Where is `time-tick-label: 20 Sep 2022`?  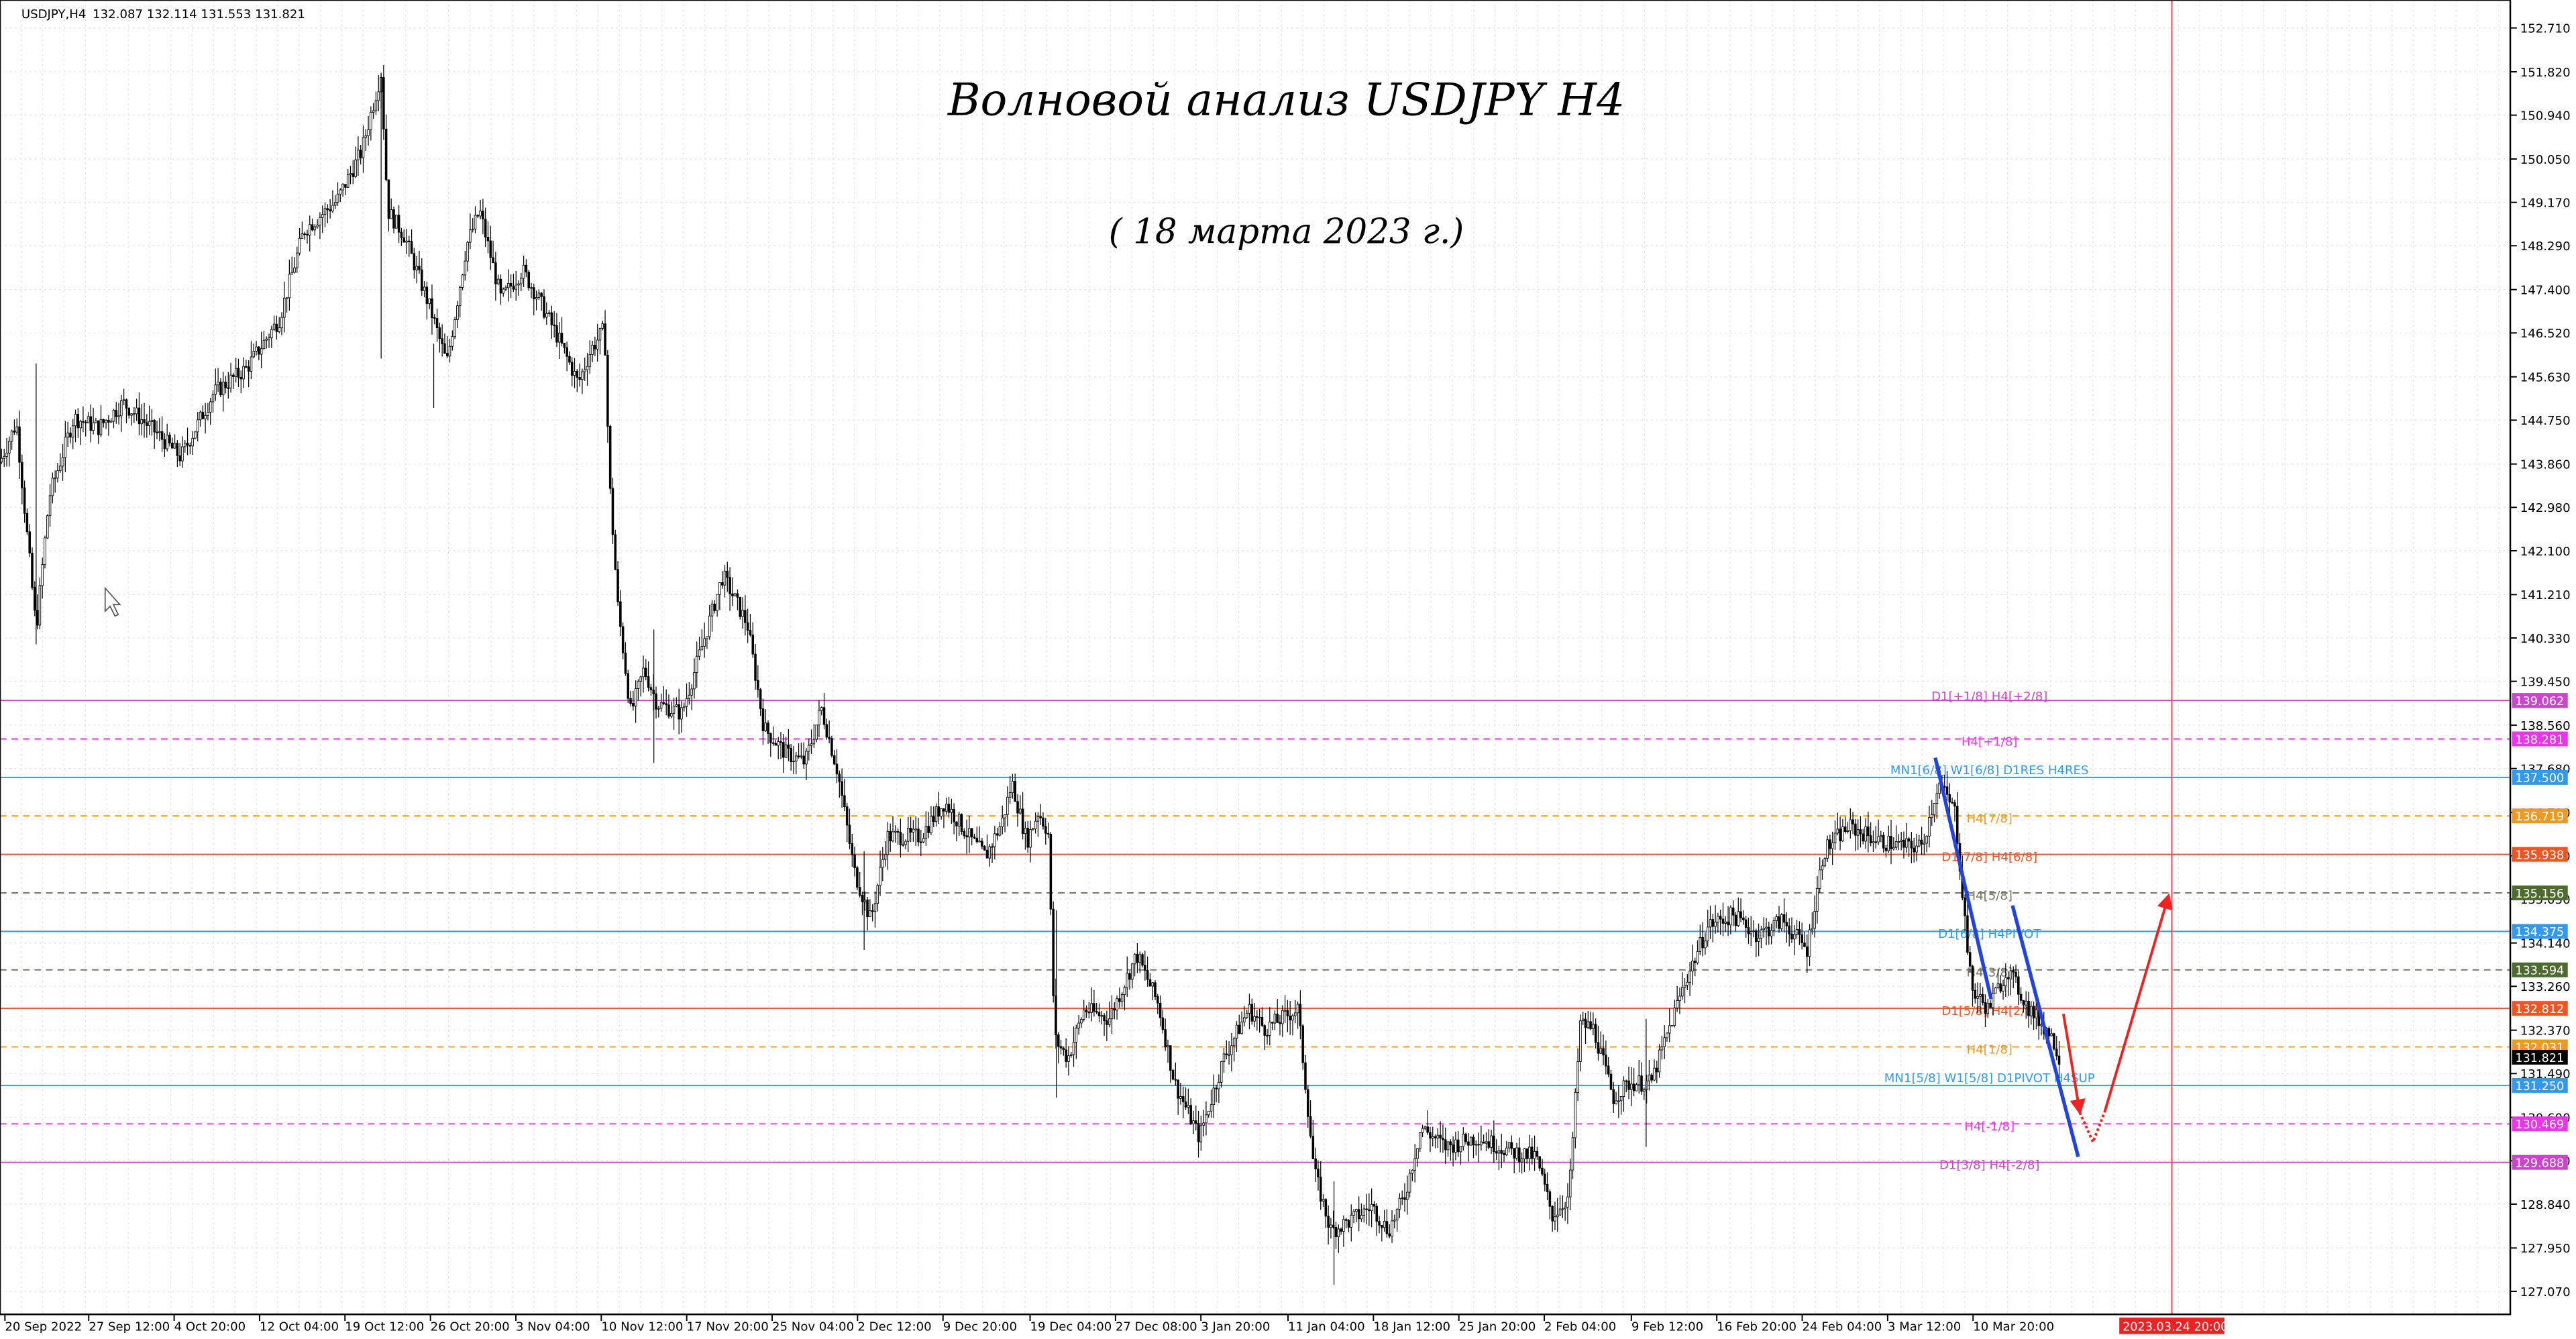
time-tick-label: 20 Sep 2022 is located at coordinates (43, 1327).